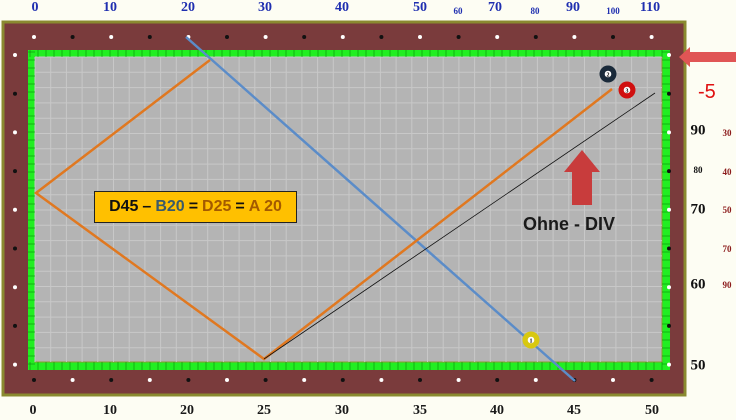 The height and width of the screenshot is (420, 736). Describe the element at coordinates (650, 7) in the screenshot. I see `top-scale-label: 110` at that location.